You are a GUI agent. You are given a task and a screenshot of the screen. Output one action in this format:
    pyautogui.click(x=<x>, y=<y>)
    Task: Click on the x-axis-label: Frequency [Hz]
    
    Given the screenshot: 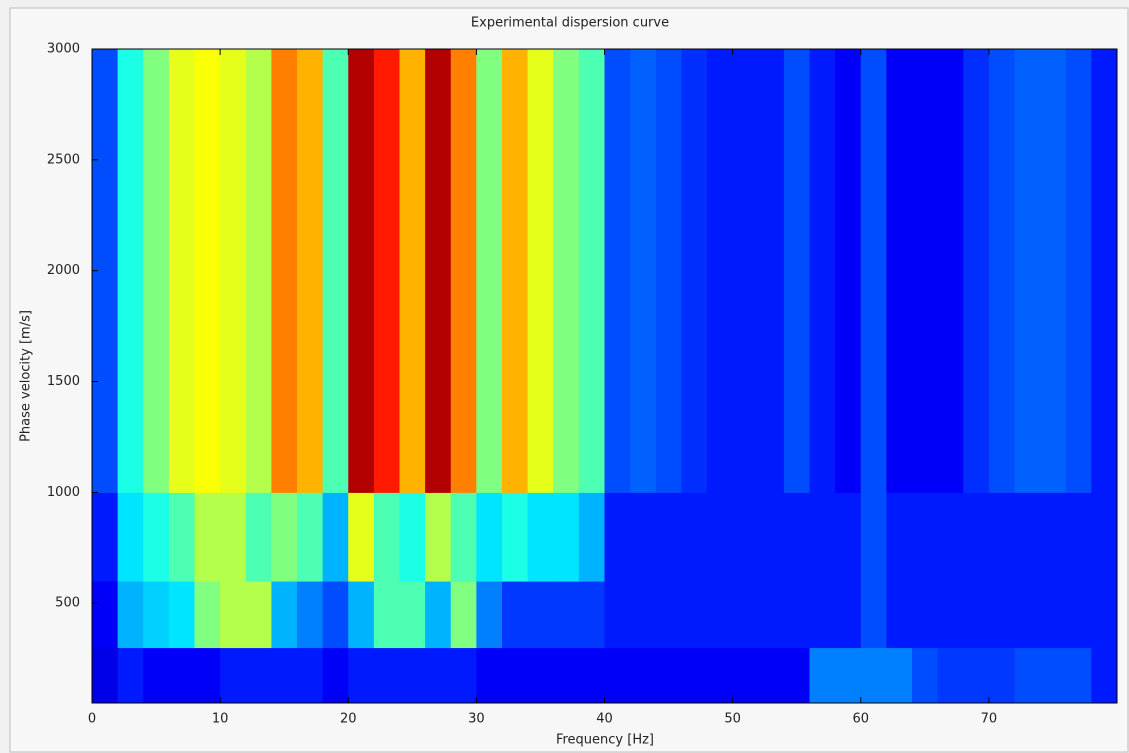 What is the action you would take?
    pyautogui.click(x=605, y=740)
    